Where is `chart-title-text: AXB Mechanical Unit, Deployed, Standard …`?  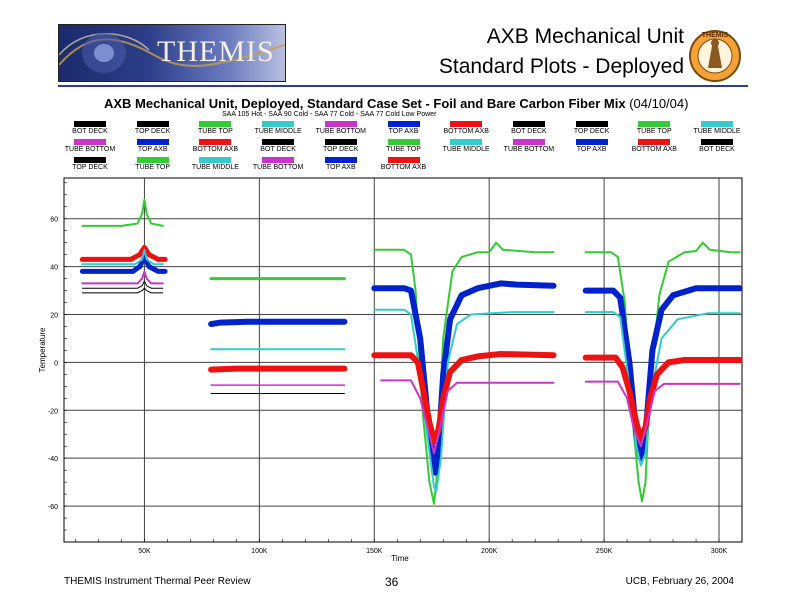 chart-title-text: AXB Mechanical Unit, Deployed, Standard … is located at coordinates (365, 103).